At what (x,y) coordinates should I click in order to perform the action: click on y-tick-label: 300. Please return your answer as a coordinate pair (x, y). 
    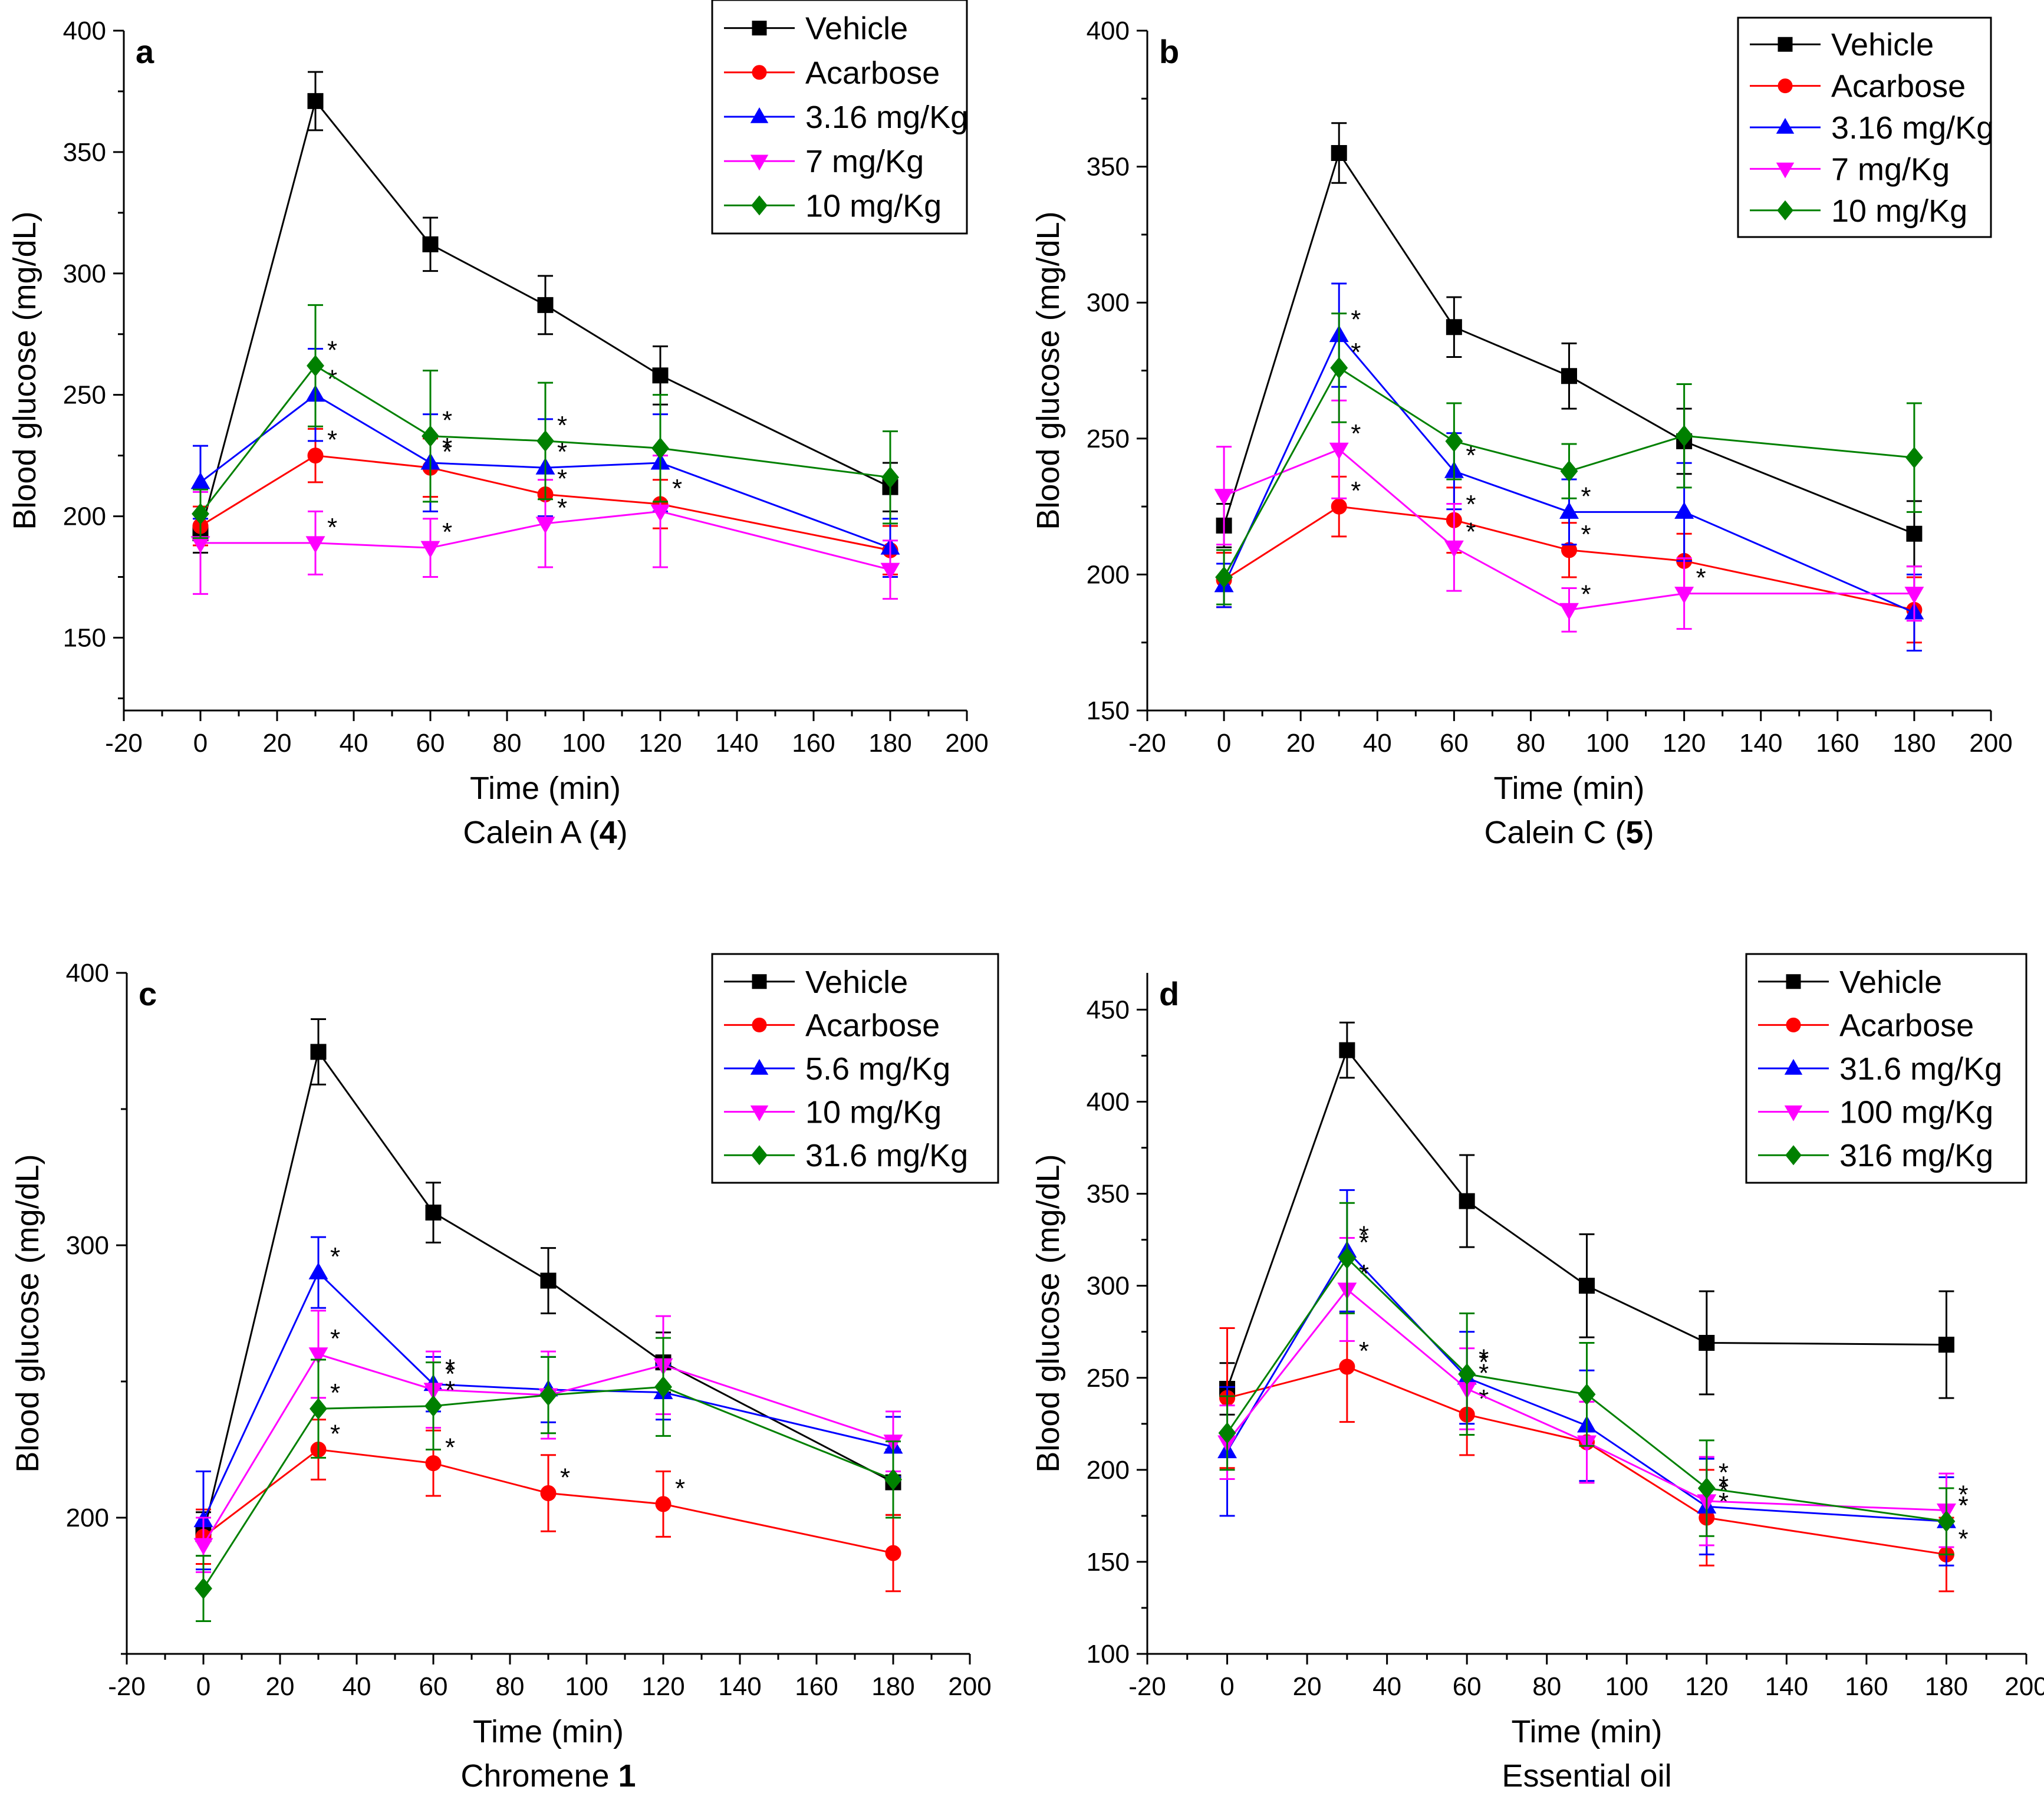
    Looking at the image, I should click on (87, 1245).